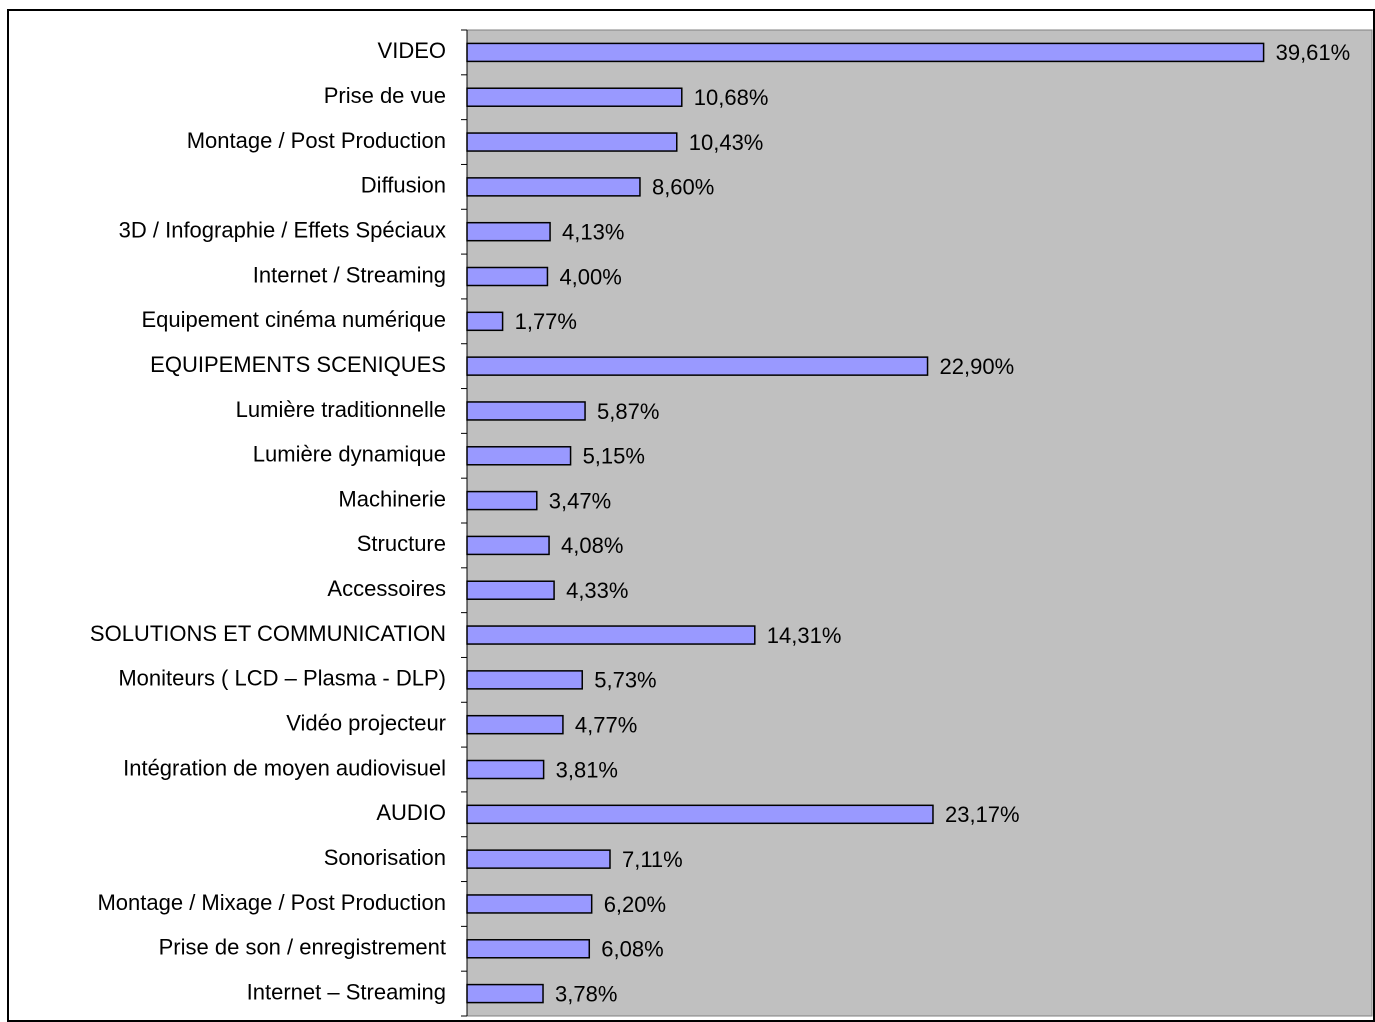 Image resolution: width=1375 pixels, height=1022 pixels. I want to click on value-label: 10,43%, so click(726, 142).